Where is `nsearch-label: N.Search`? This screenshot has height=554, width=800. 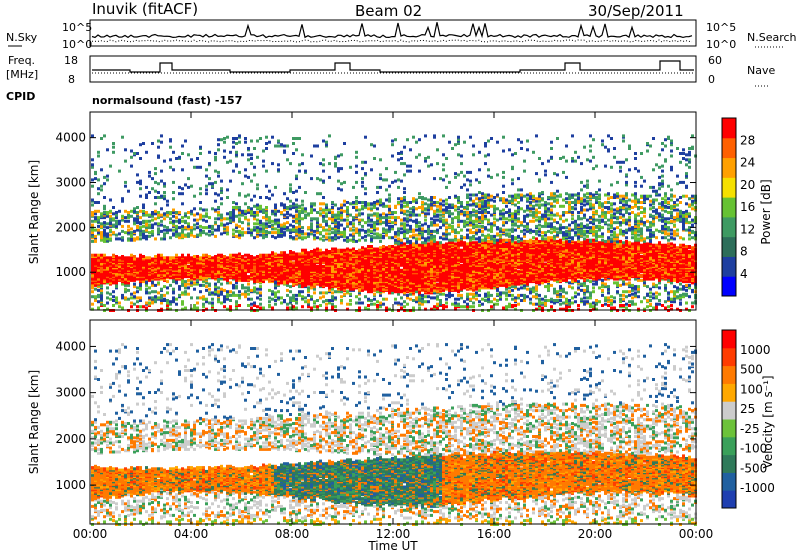 nsearch-label: N.Search is located at coordinates (772, 37).